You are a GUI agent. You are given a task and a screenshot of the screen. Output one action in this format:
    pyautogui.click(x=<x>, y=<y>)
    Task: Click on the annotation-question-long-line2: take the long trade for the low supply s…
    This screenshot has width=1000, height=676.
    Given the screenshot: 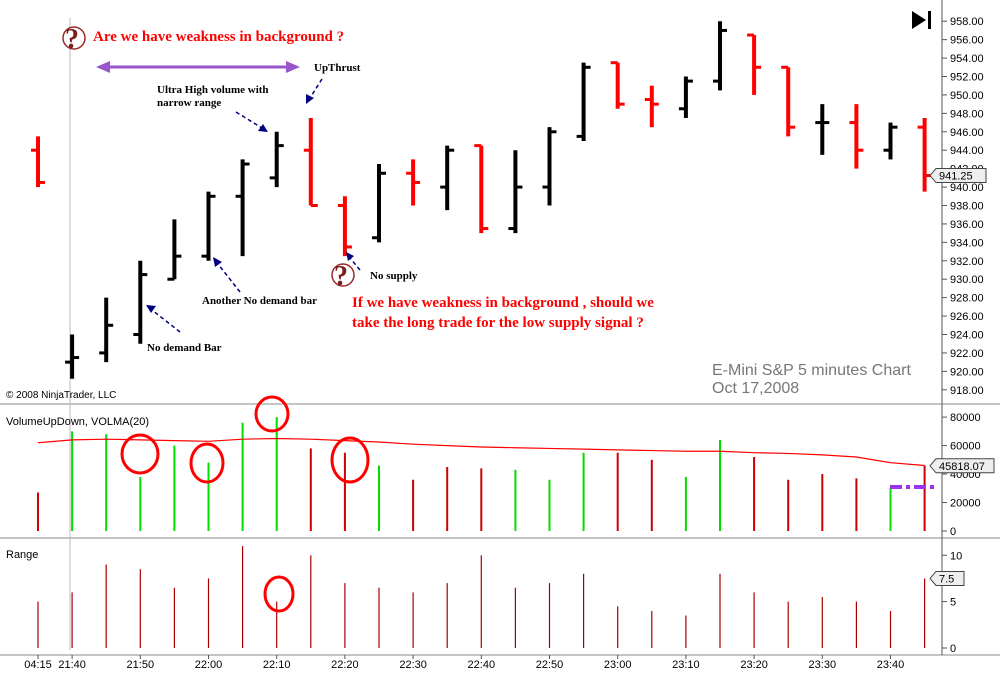 What is the action you would take?
    pyautogui.click(x=498, y=323)
    